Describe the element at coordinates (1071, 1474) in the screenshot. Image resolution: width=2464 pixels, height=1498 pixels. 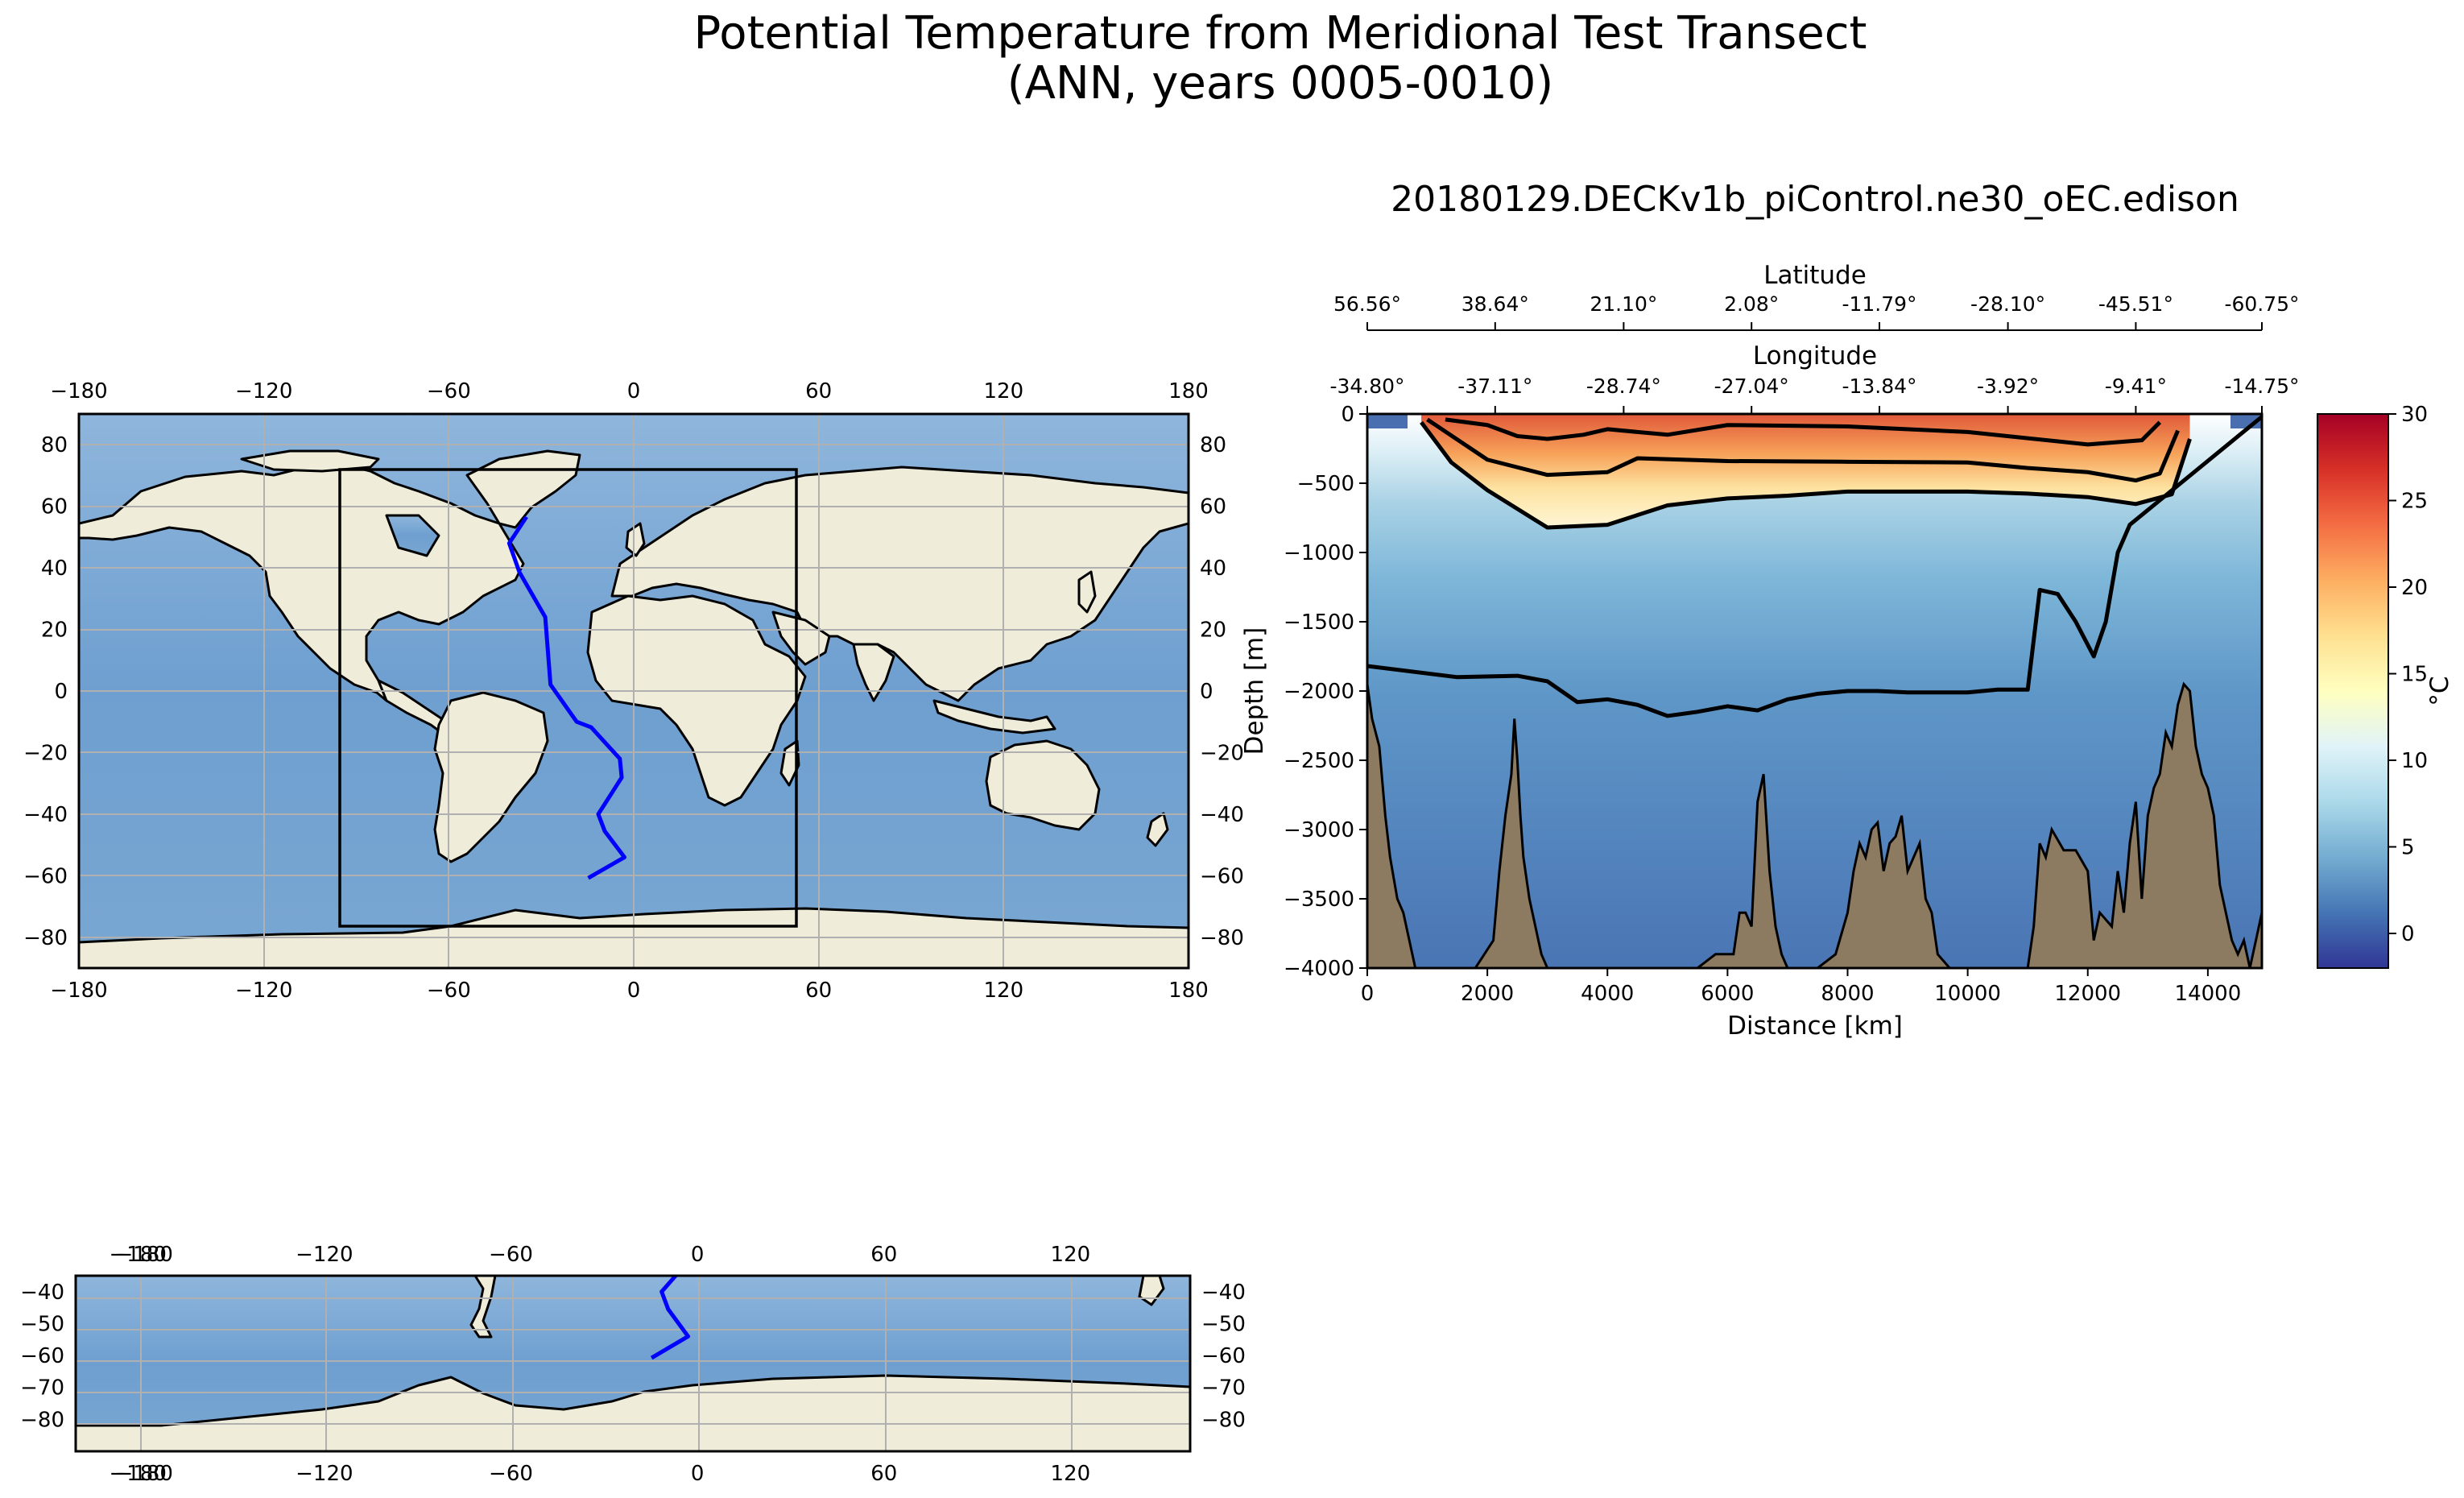
I see `southern-map-bottom-tick-label: 120` at that location.